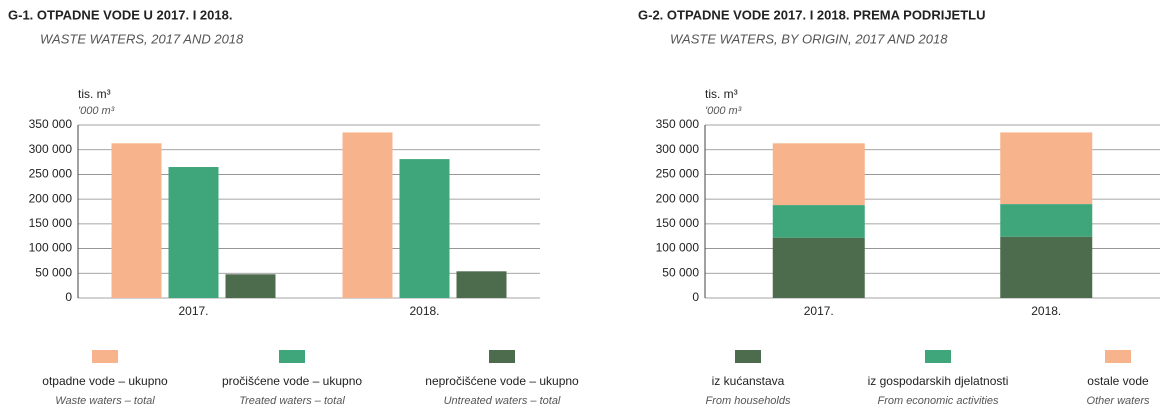  Describe the element at coordinates (748, 381) in the screenshot. I see `legend-label: iz kućanstava` at that location.